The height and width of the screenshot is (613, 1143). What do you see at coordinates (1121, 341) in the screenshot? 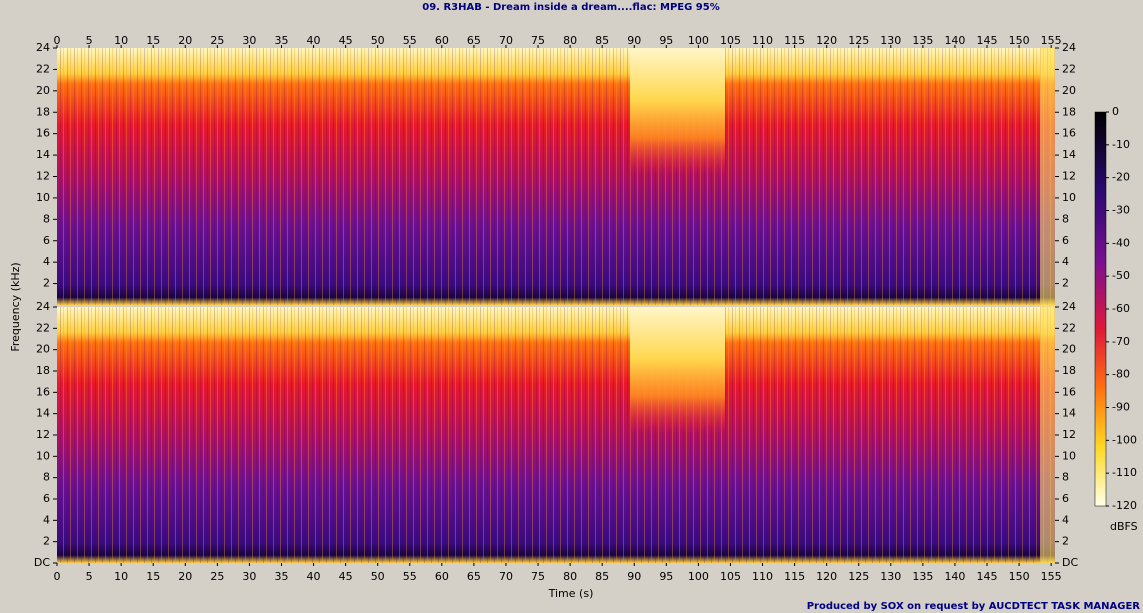
I see `colorbar-tick-label: -70` at bounding box center [1121, 341].